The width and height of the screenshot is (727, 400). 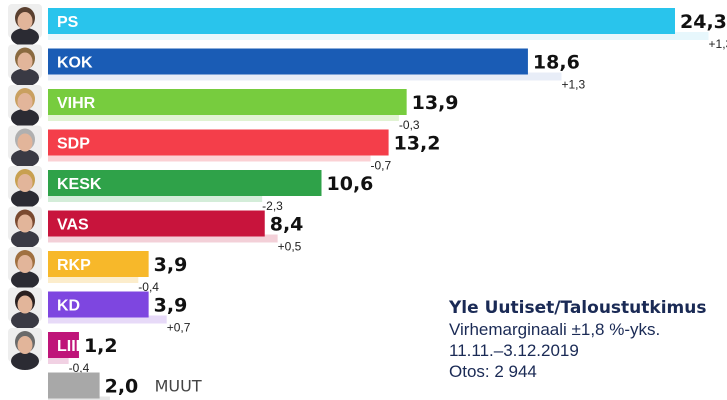 What do you see at coordinates (555, 329) in the screenshot?
I see `margin-of-error: Virhemarginaali ±1,8 %-yks.` at bounding box center [555, 329].